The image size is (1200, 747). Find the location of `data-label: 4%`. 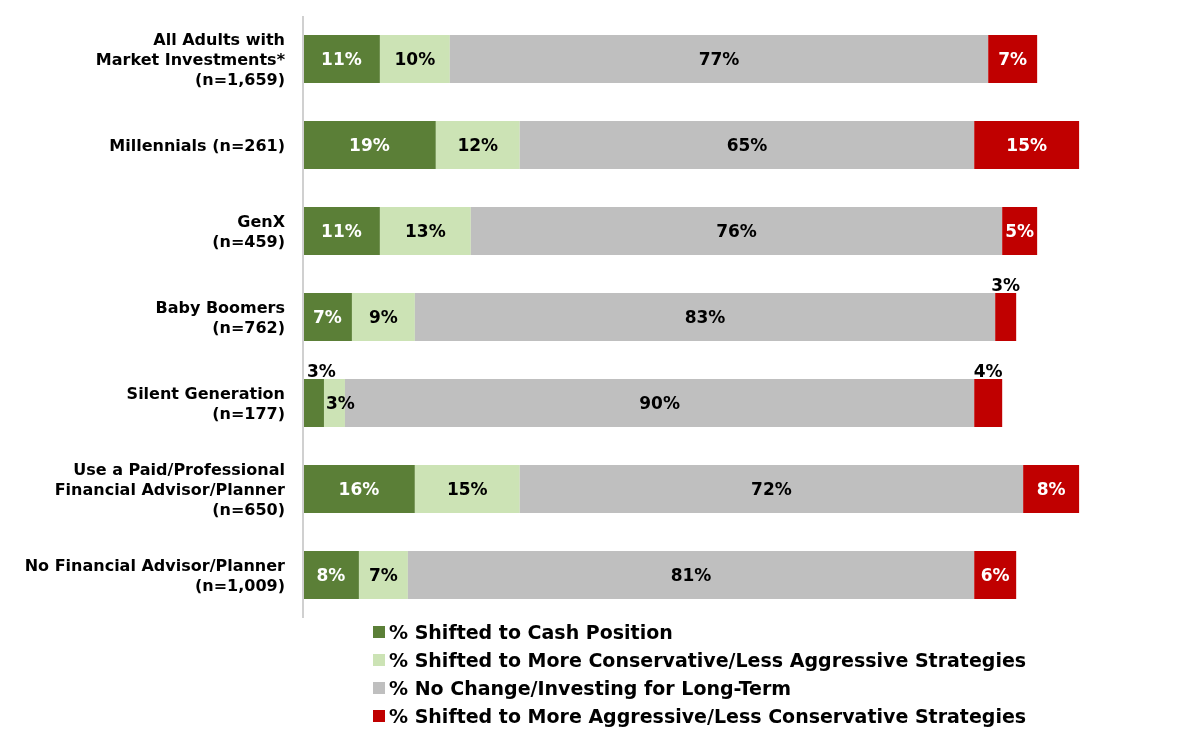

data-label: 4% is located at coordinates (988, 370).